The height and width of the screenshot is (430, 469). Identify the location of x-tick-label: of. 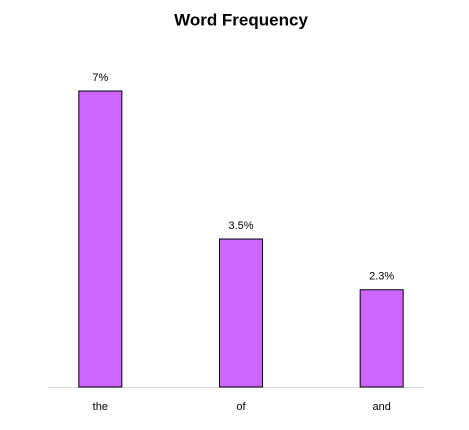
(241, 407).